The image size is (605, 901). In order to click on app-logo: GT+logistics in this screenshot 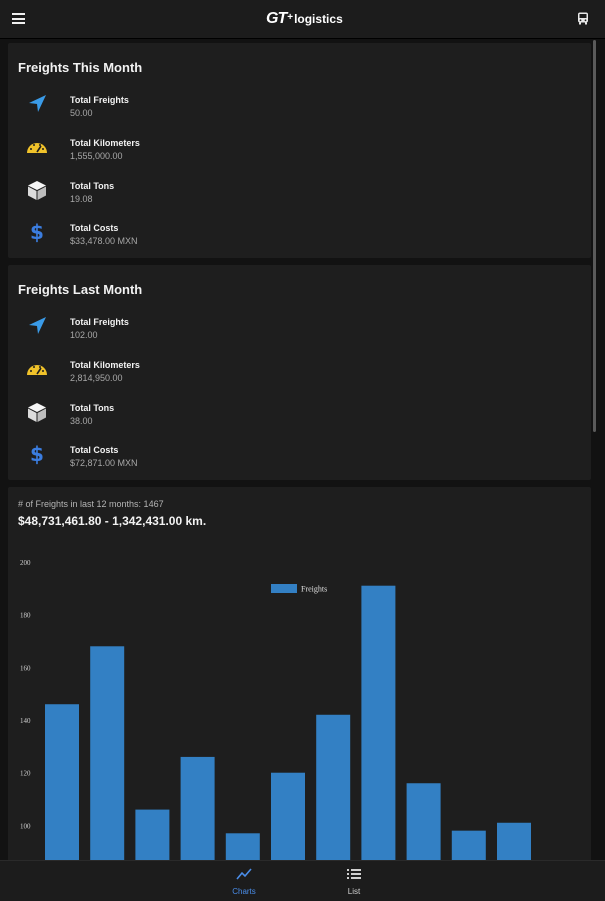, I will do `click(304, 19)`.